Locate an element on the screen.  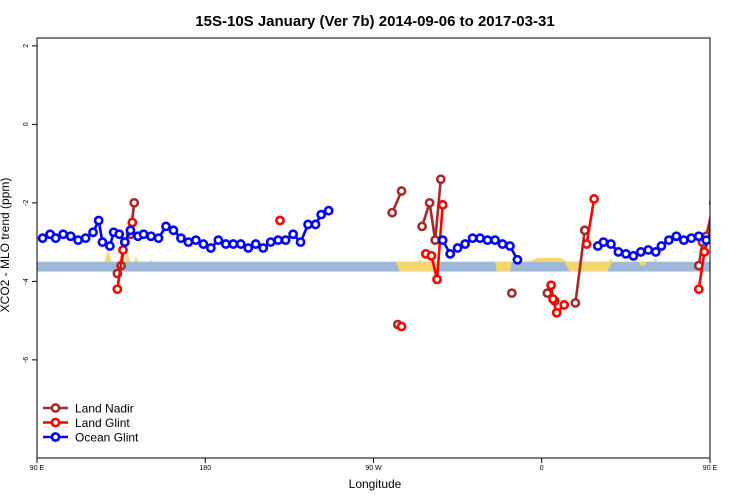
legend-label: Land Nadir is located at coordinates (104, 409).